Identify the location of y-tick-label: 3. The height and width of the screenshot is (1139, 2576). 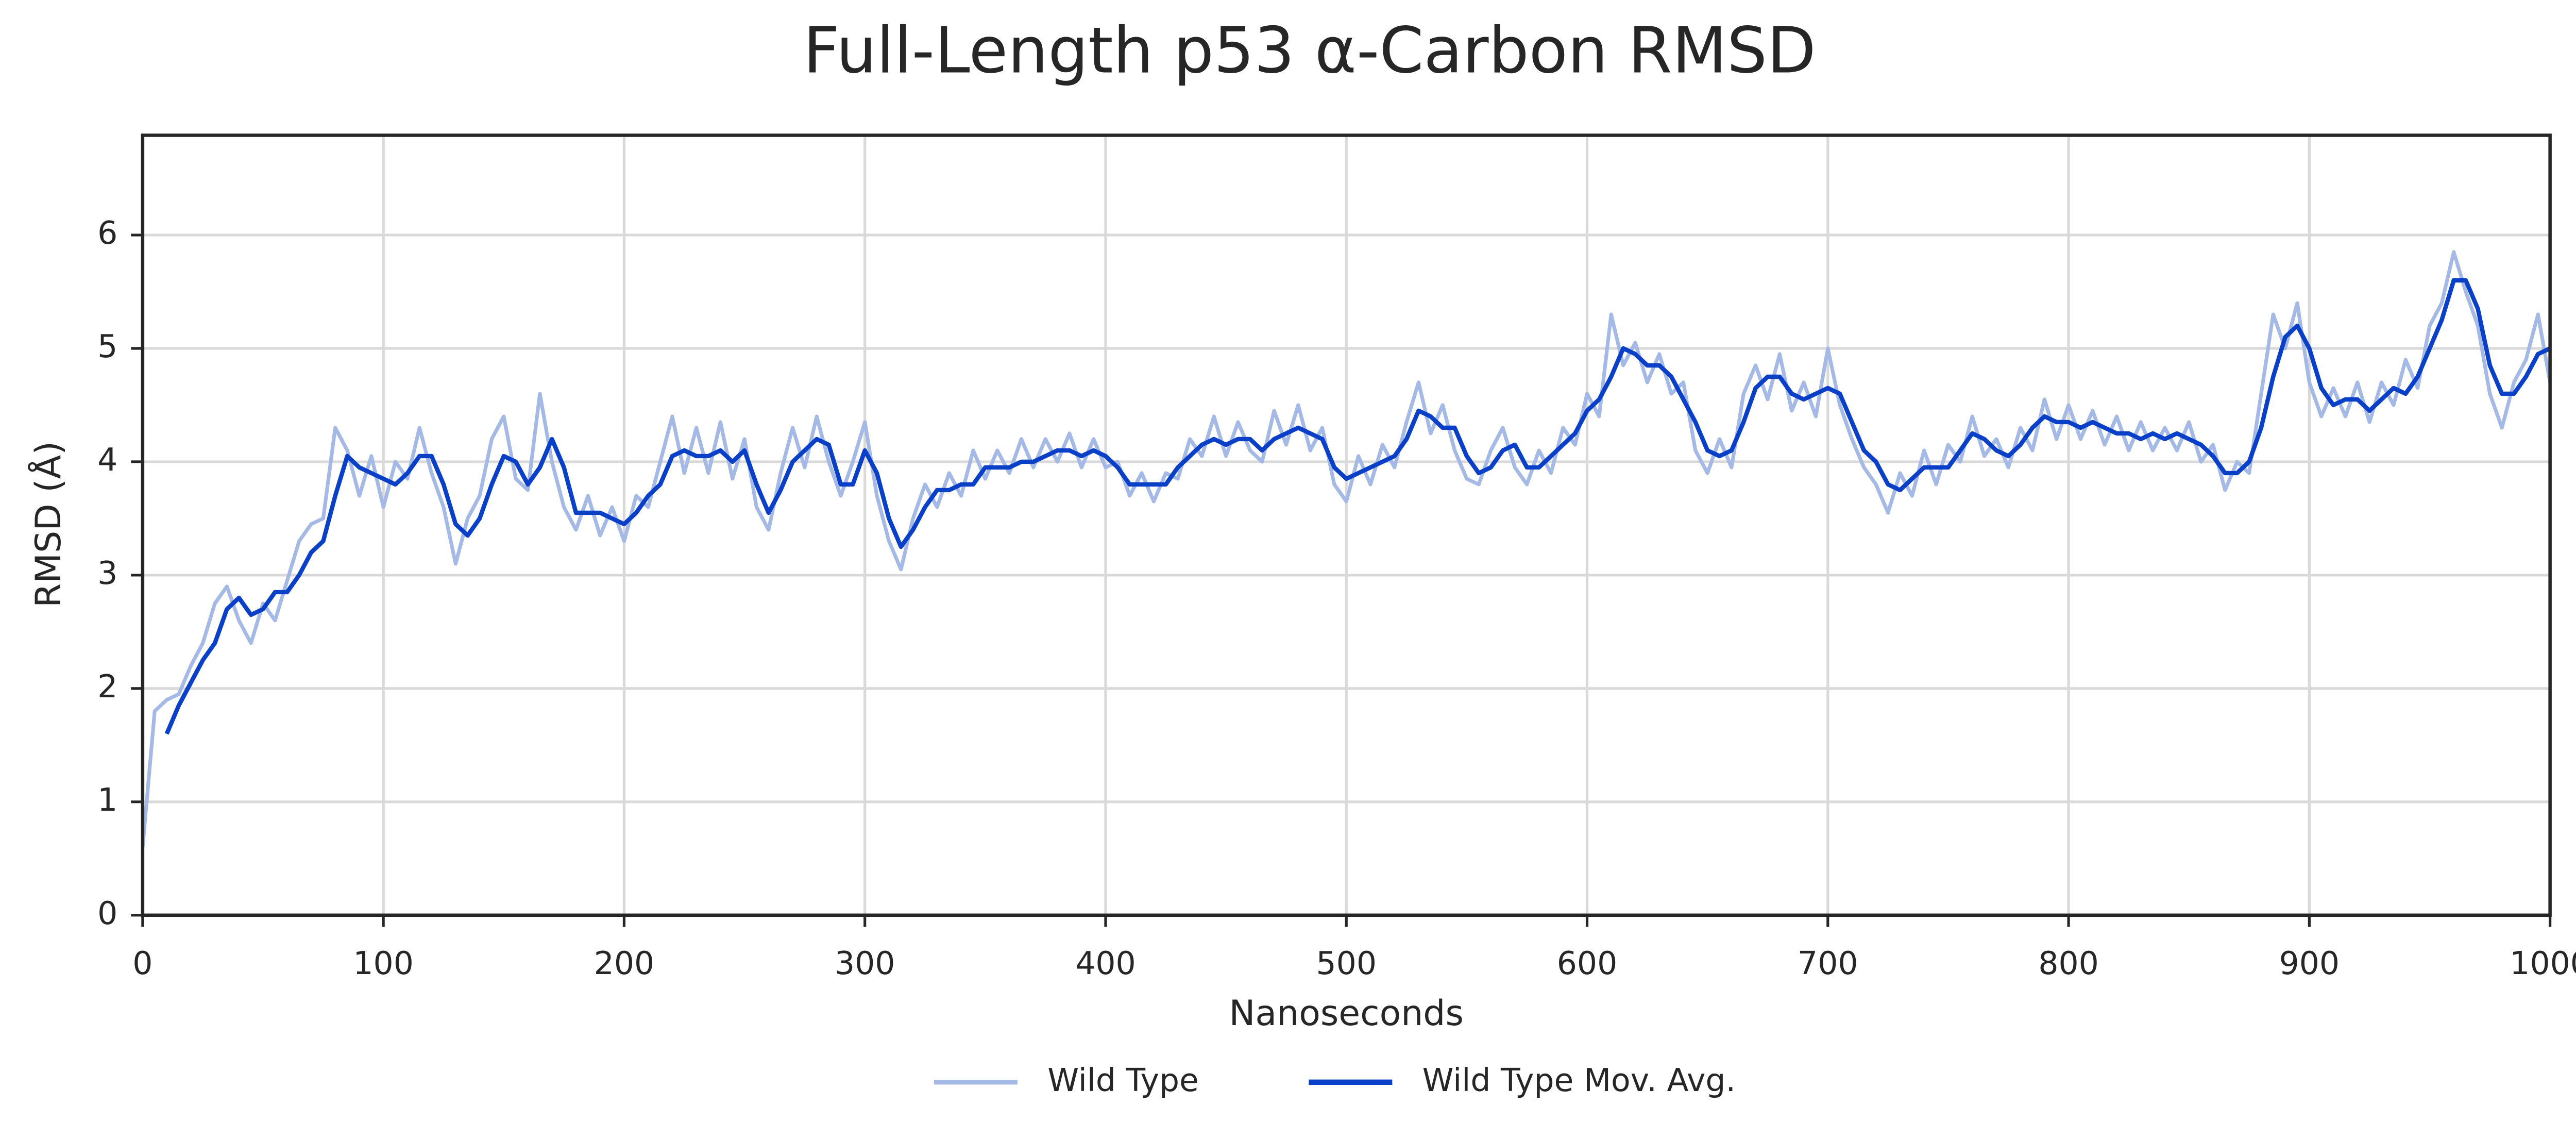
(107, 573).